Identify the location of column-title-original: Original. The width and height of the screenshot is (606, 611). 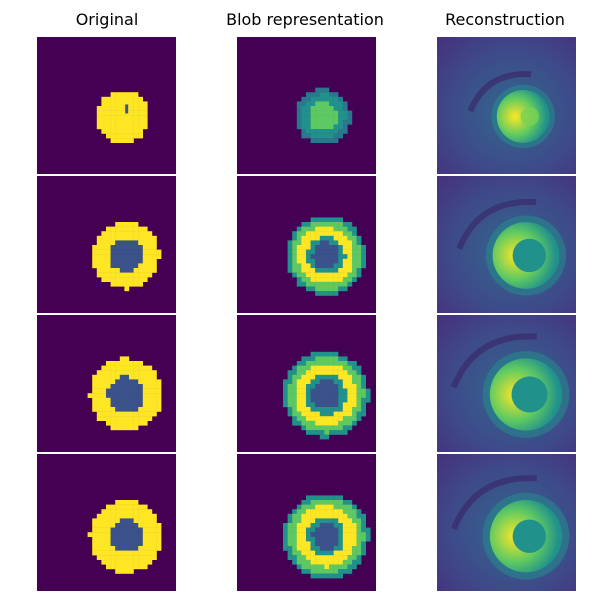
(107, 19).